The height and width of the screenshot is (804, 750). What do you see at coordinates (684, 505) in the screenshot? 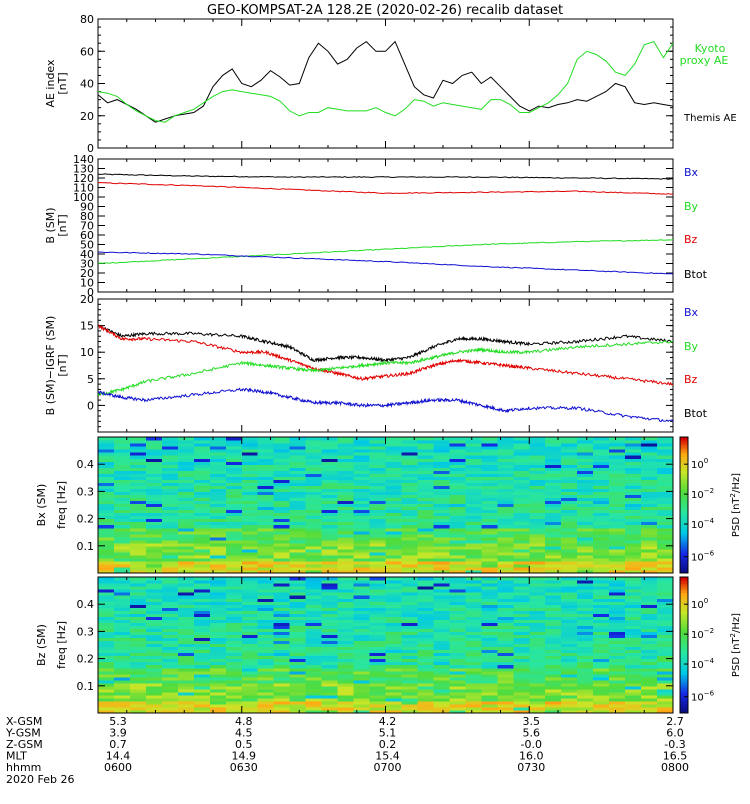
I see `colorbar-frame` at bounding box center [684, 505].